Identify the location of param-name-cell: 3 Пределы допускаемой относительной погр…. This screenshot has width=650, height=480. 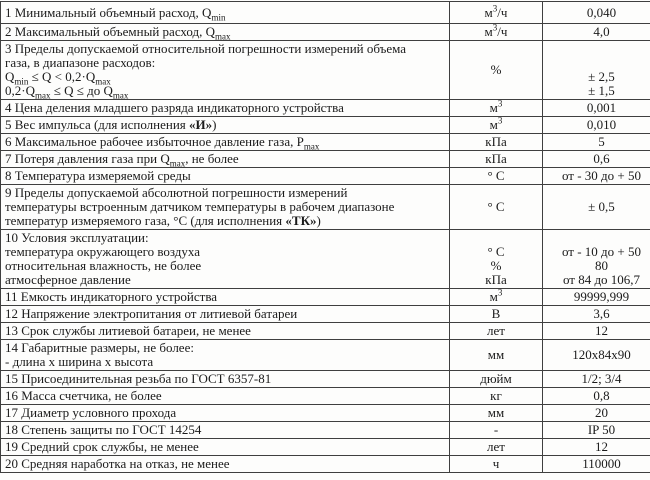
(225, 70).